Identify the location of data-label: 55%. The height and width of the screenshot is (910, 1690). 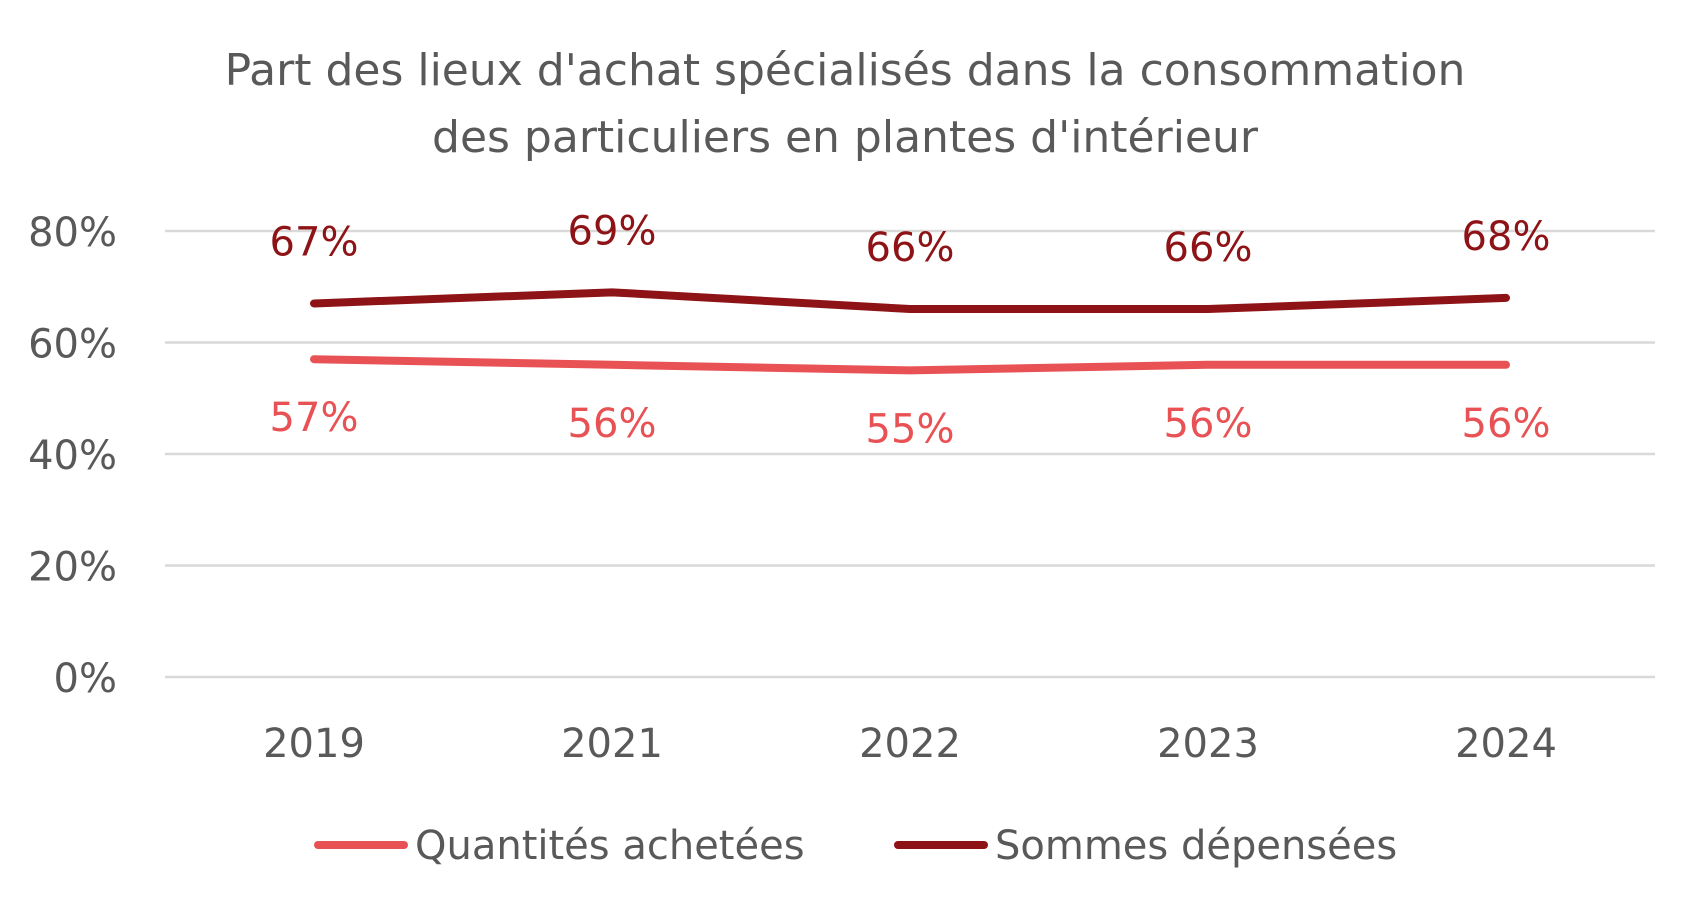
(910, 429).